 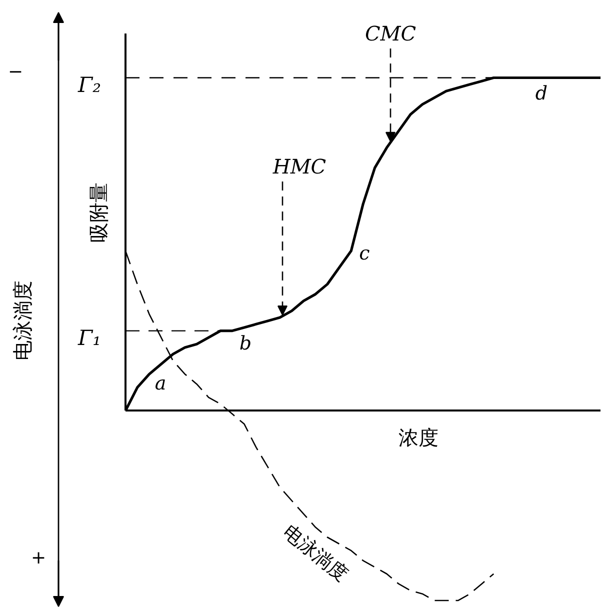 What do you see at coordinates (390, 34) in the screenshot?
I see `text: CMC` at bounding box center [390, 34].